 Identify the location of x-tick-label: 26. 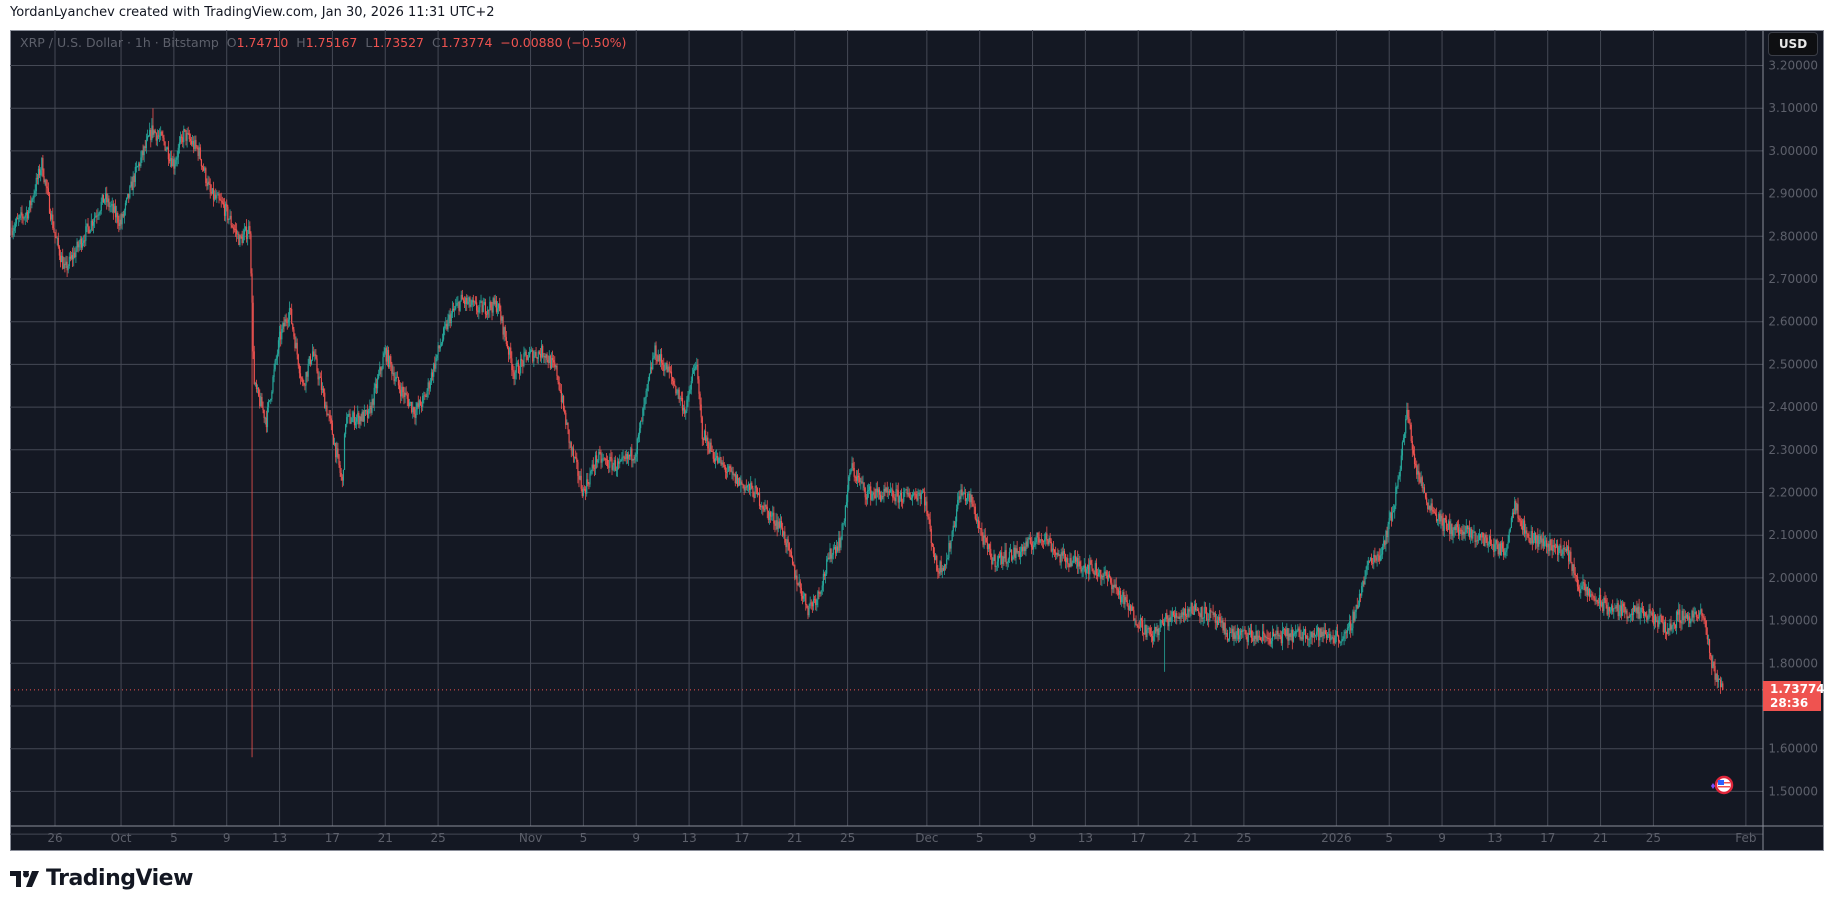
(54, 838).